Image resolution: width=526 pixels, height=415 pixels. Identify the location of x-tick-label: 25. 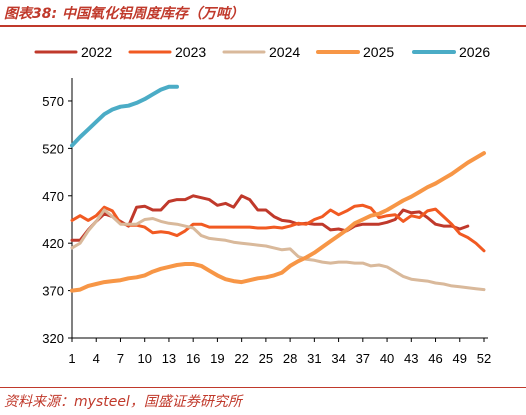
(266, 358).